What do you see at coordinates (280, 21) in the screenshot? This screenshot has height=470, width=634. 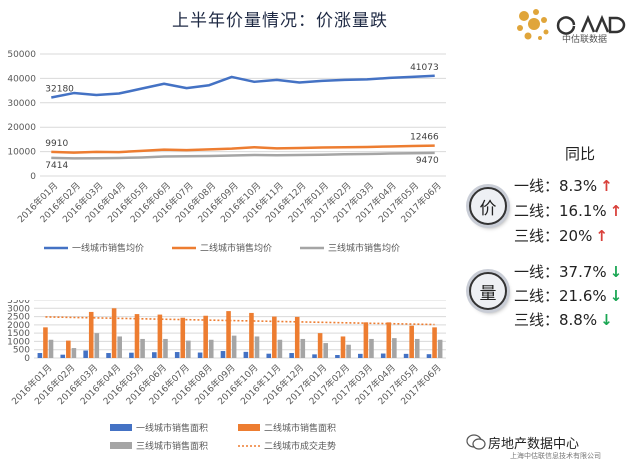 I see `page-title: 上半年价量情况：价涨量跌` at bounding box center [280, 21].